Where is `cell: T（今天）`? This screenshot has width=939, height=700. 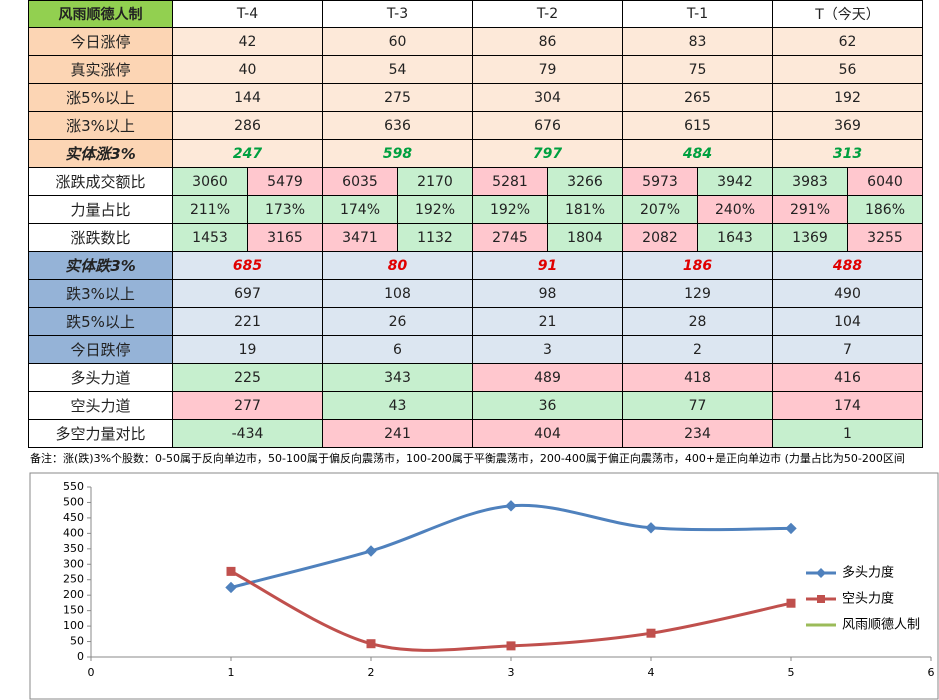
cell: T（今天） is located at coordinates (848, 14).